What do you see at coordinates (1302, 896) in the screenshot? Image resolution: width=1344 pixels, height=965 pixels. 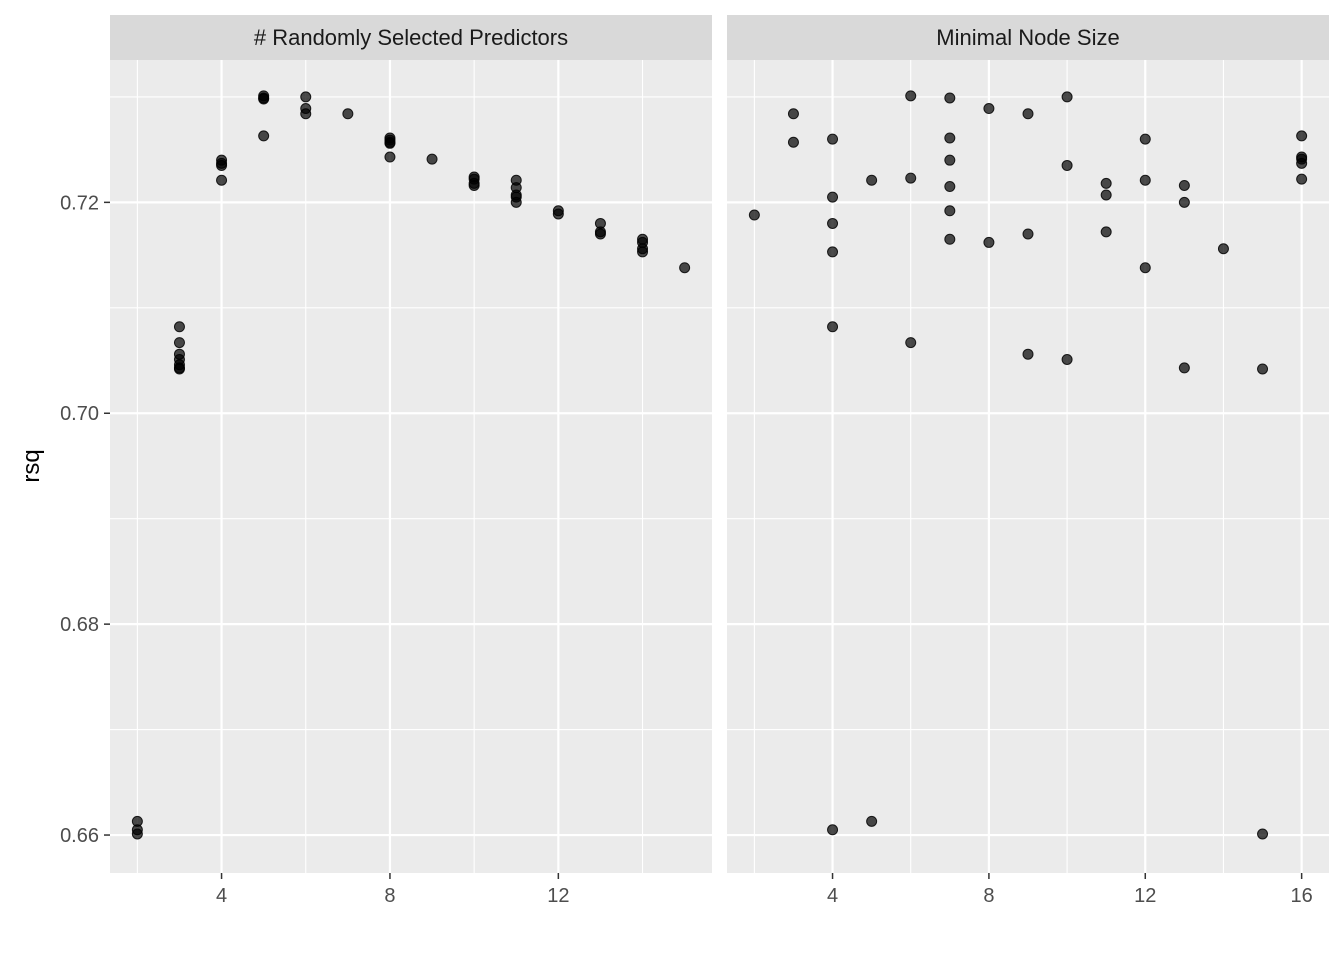 I see `x-tick-label: 16` at bounding box center [1302, 896].